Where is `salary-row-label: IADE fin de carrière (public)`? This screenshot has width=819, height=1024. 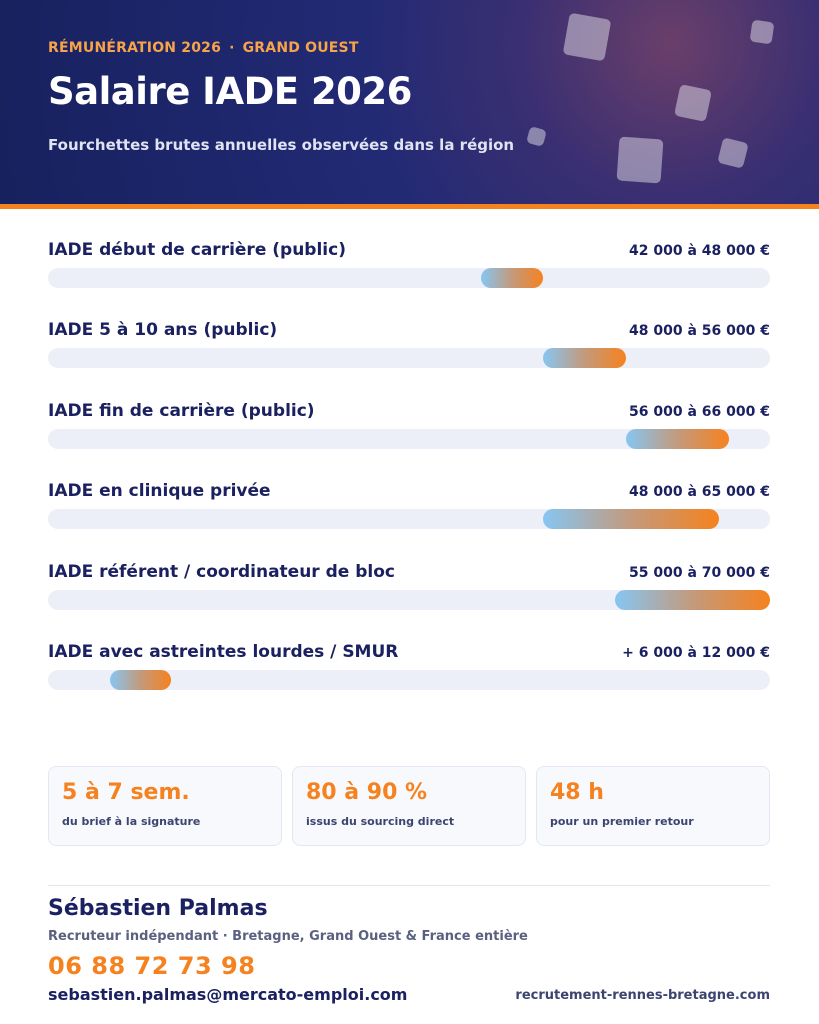 salary-row-label: IADE fin de carrière (public) is located at coordinates (181, 411).